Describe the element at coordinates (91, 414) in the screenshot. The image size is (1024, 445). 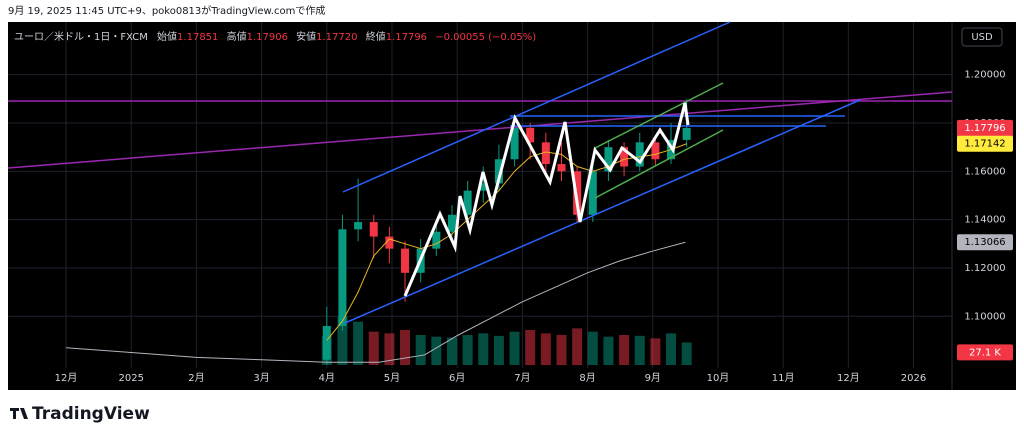
I see `logo-text: TradingView` at that location.